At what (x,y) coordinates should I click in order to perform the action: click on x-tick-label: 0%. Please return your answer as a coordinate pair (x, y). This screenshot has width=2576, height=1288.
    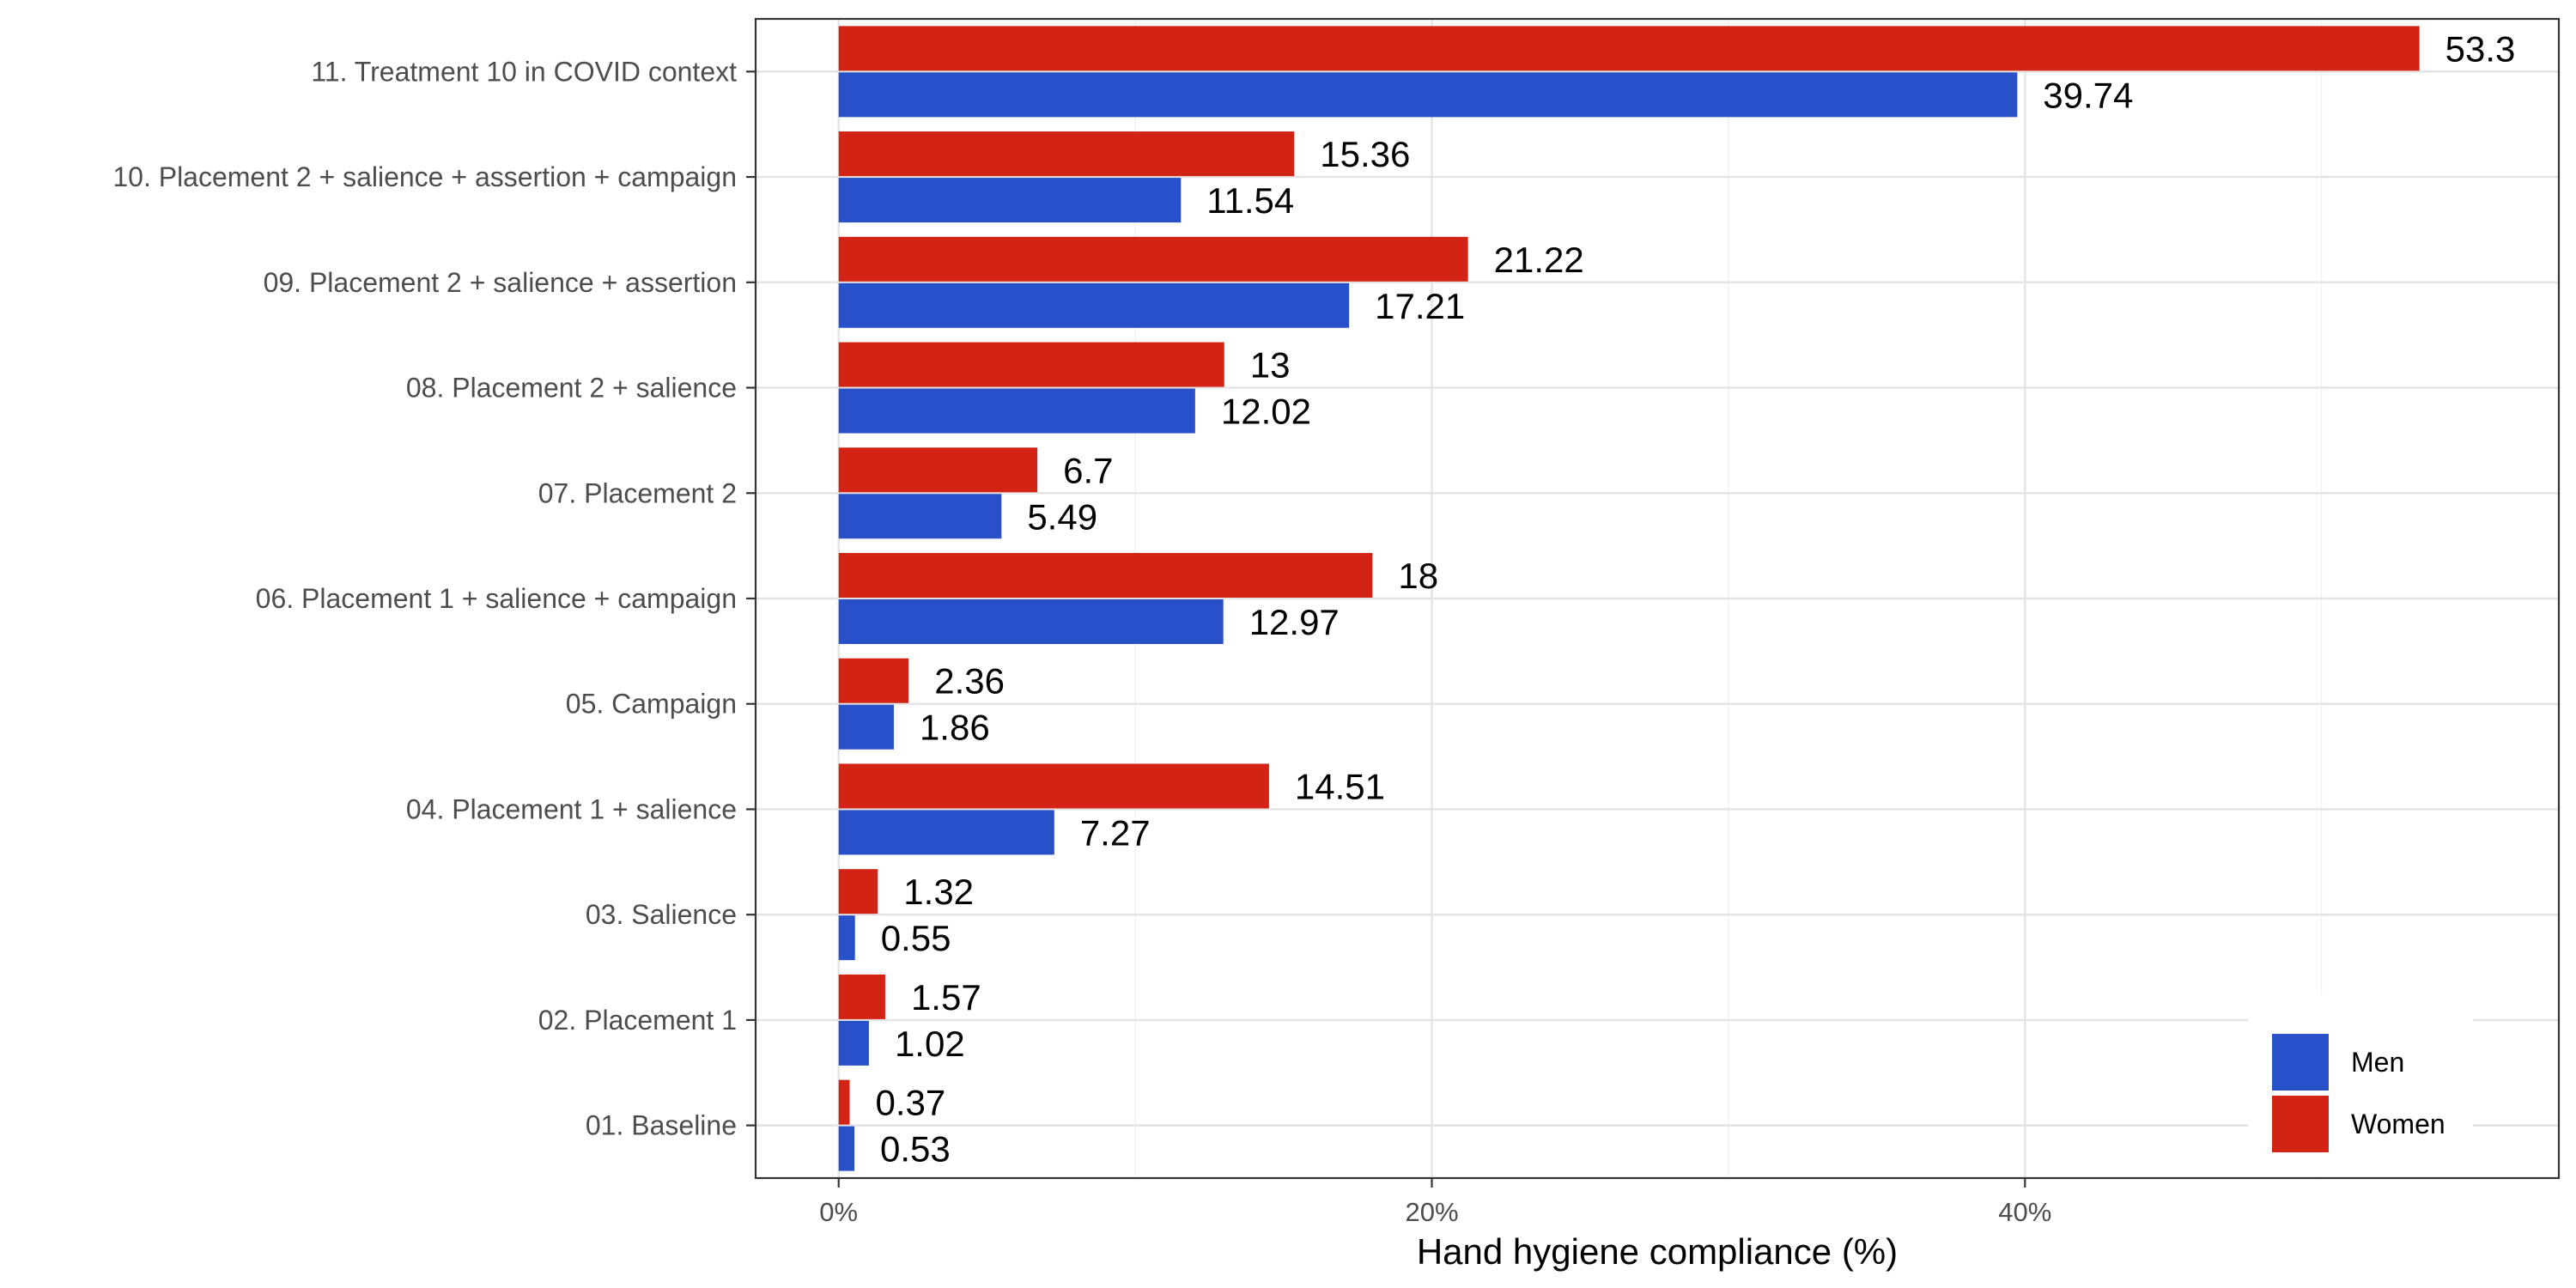
    Looking at the image, I should click on (839, 1212).